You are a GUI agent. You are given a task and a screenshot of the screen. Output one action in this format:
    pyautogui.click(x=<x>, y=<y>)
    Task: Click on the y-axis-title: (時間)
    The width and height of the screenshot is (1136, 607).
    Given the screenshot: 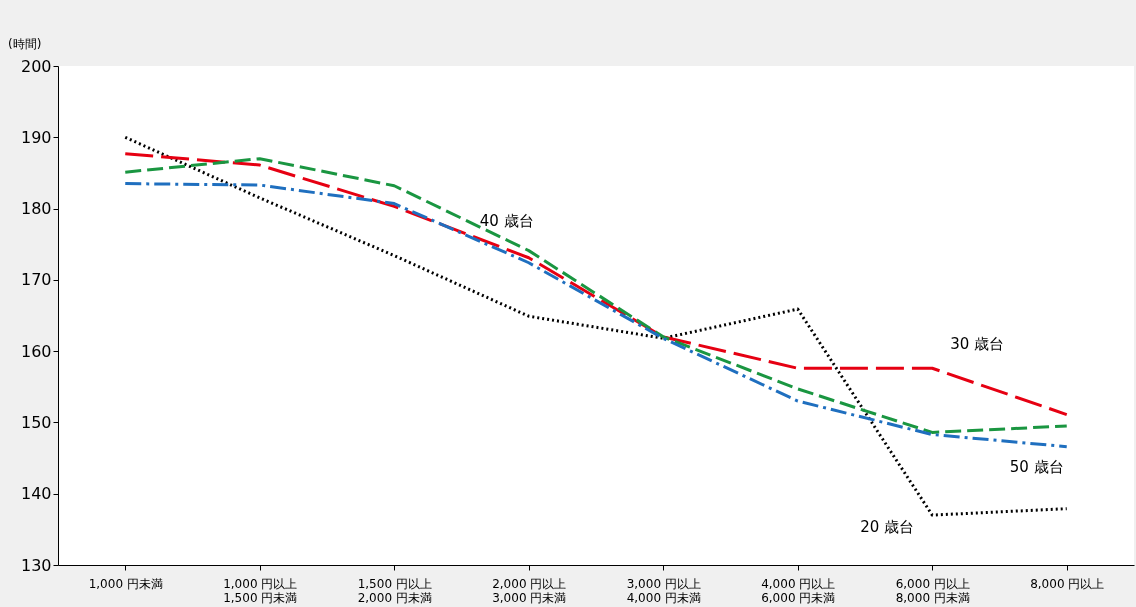 What is the action you would take?
    pyautogui.click(x=25, y=44)
    